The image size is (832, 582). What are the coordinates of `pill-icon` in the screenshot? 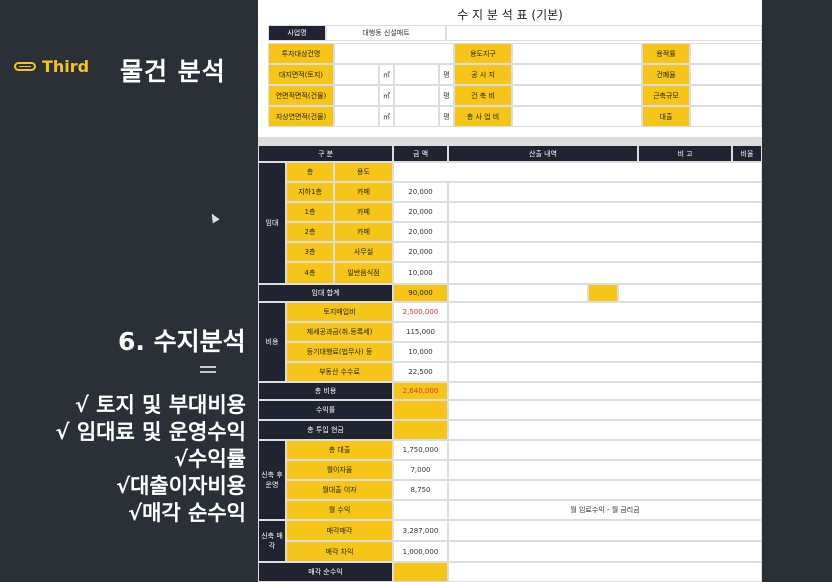 It's located at (25, 66).